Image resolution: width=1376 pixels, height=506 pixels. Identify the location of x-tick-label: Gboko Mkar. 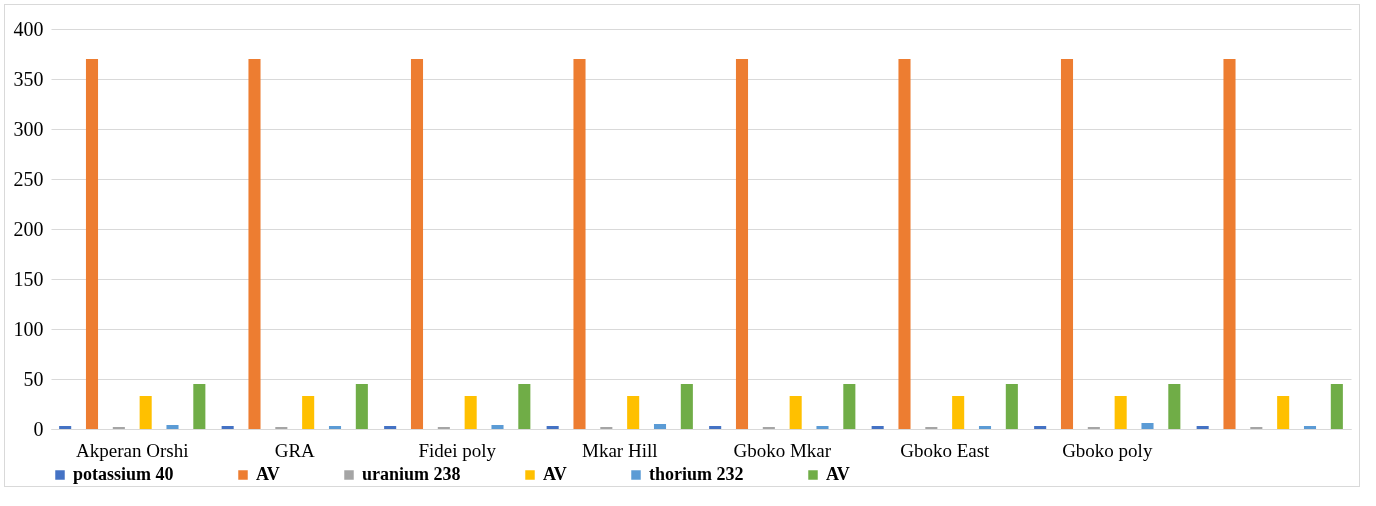
(782, 450).